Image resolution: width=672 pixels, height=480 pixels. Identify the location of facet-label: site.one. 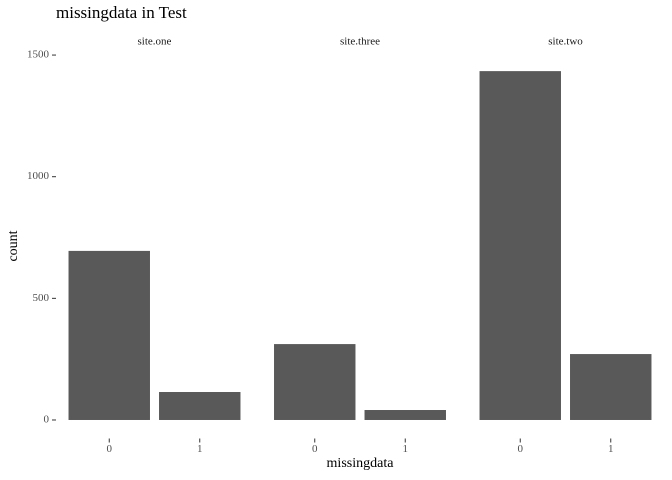
(155, 42).